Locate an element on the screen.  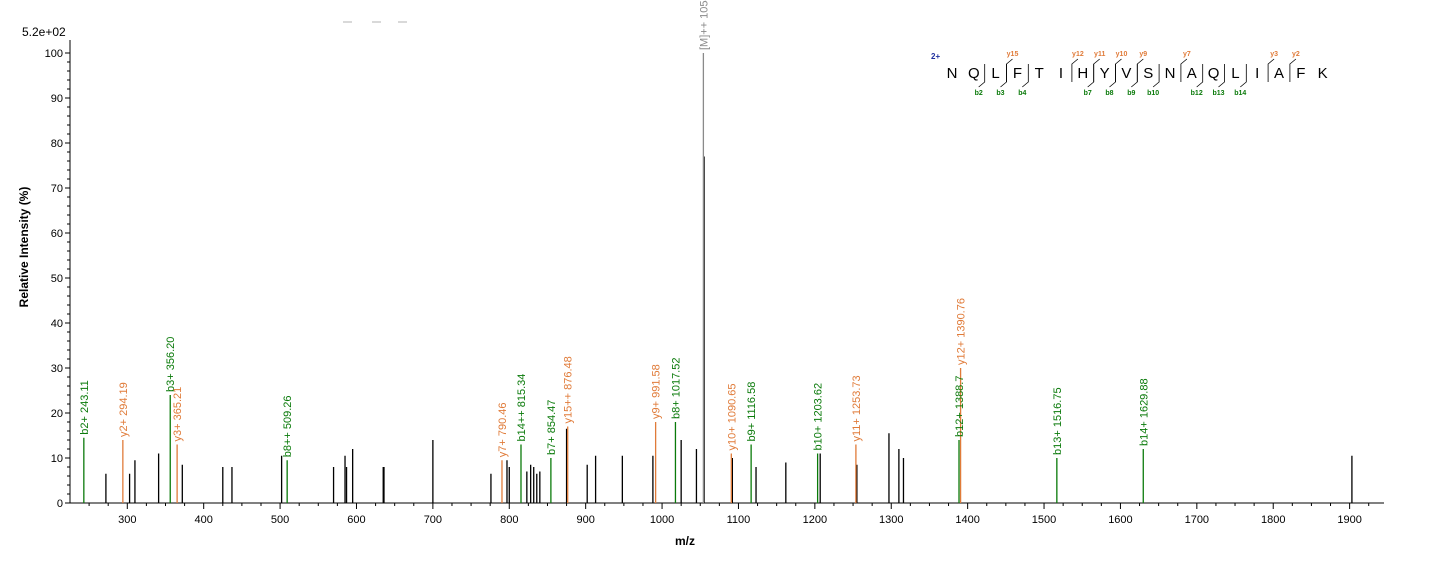
x-tick-label: 1100 is located at coordinates (739, 520).